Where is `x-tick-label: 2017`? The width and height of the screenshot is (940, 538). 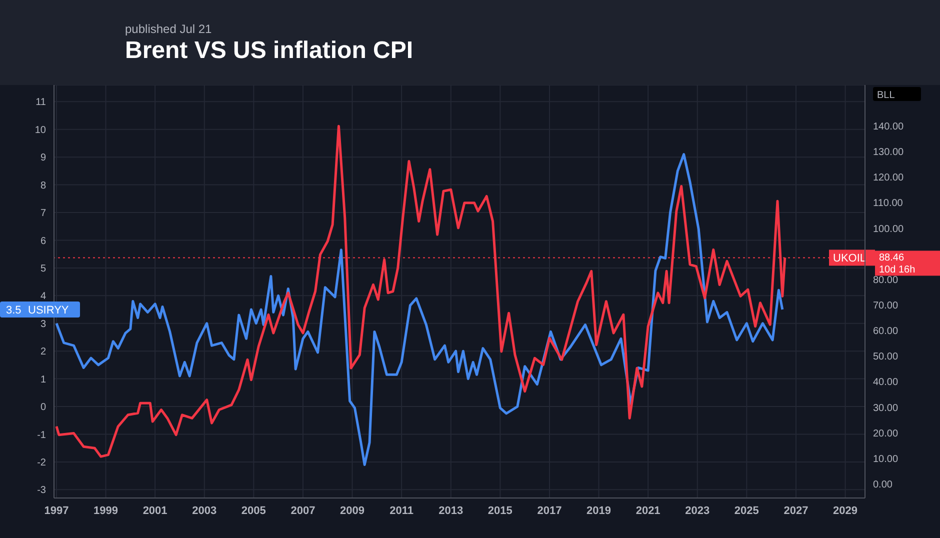 x-tick-label: 2017 is located at coordinates (549, 510).